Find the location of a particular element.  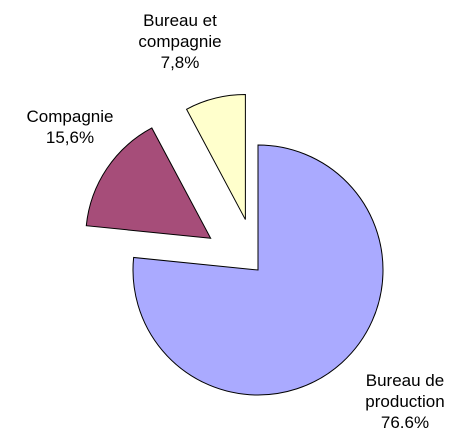

category-label: Compagnie is located at coordinates (70, 116).